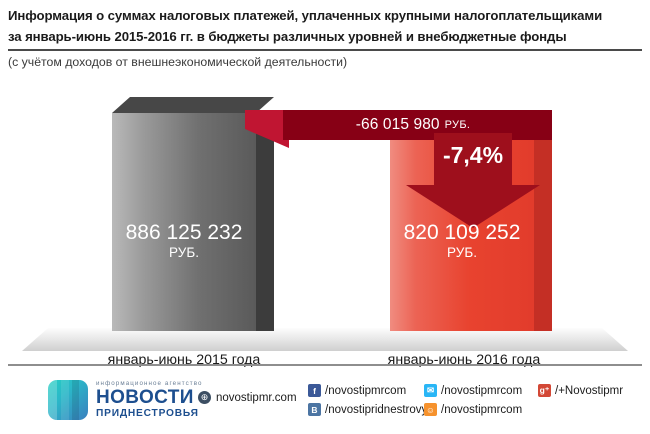 The image size is (650, 434). I want to click on social-label-googleplus: /+Novostipmr, so click(589, 390).